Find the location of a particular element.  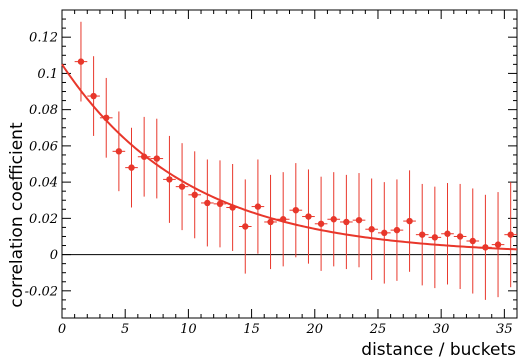

y-tick-label: 0.1 is located at coordinates (47, 74).